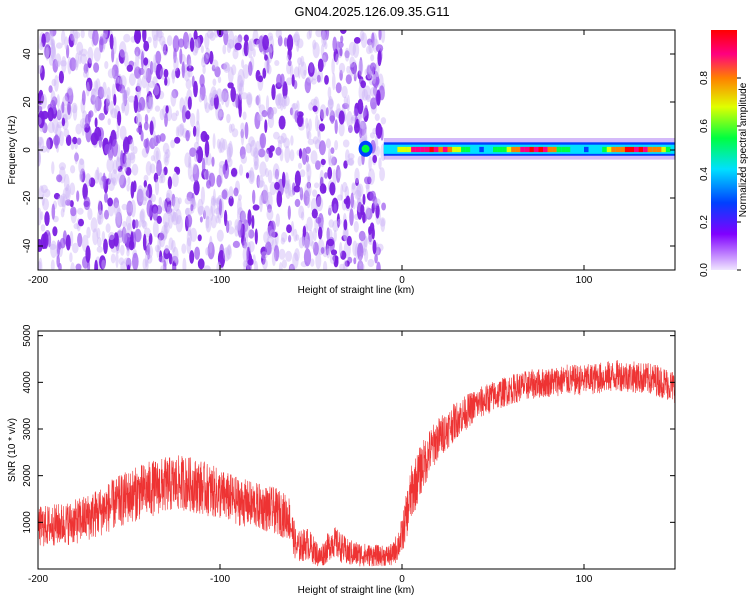 Image resolution: width=750 pixels, height=600 pixels. What do you see at coordinates (27, 522) in the screenshot?
I see `snr-y-tick-label: 1000` at bounding box center [27, 522].